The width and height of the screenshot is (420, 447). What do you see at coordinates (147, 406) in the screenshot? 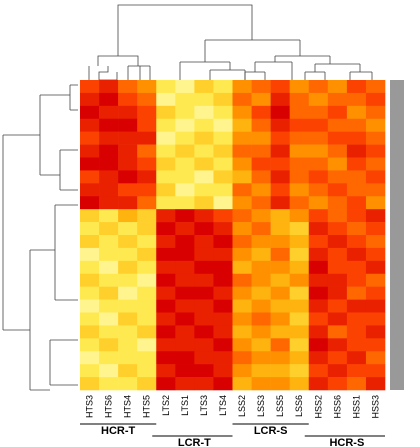
I see `column-label: HTS5` at bounding box center [147, 406].